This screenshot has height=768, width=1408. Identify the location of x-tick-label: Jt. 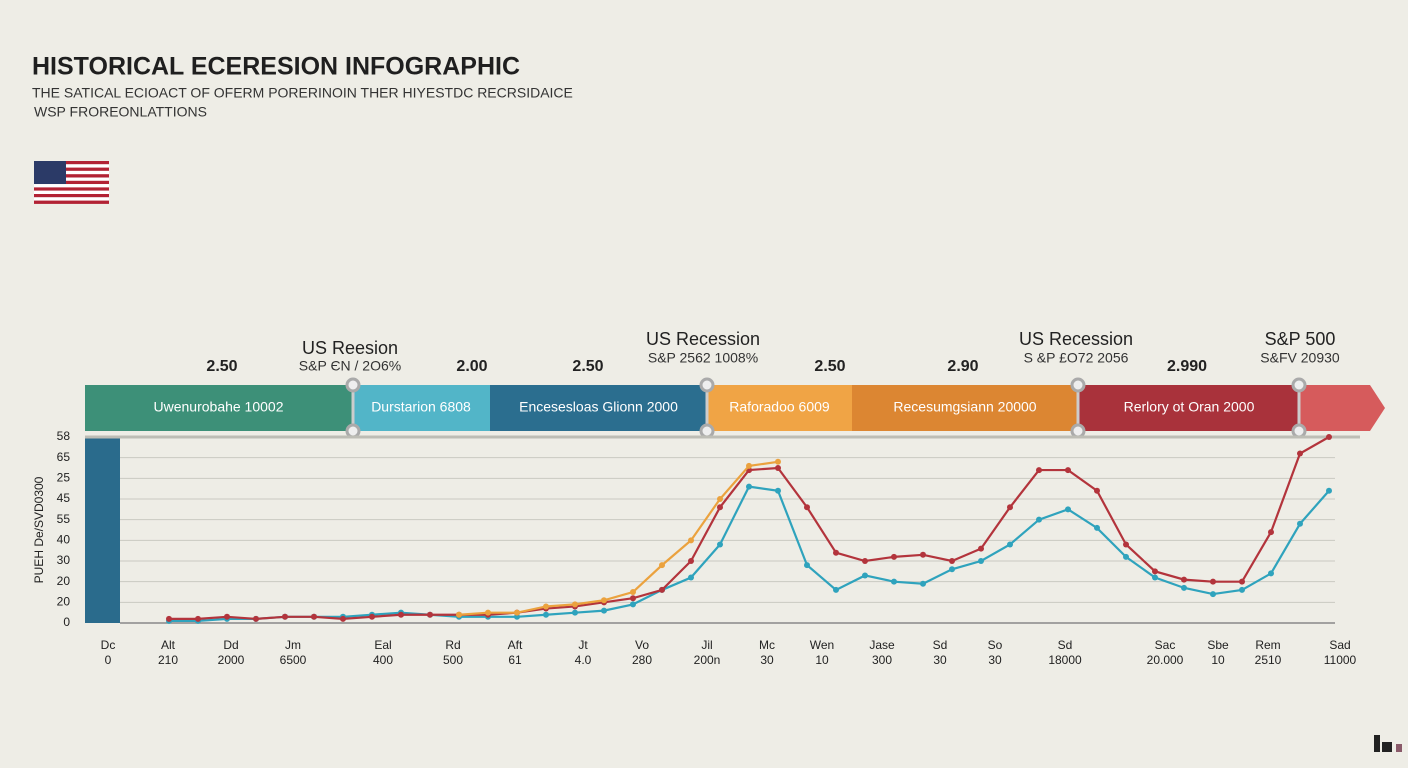
(583, 645).